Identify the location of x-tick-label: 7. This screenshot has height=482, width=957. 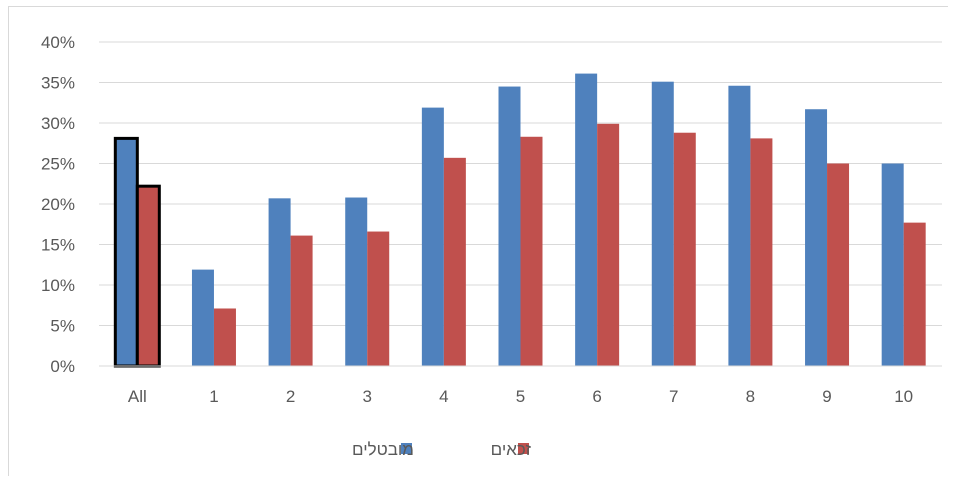
(673, 396).